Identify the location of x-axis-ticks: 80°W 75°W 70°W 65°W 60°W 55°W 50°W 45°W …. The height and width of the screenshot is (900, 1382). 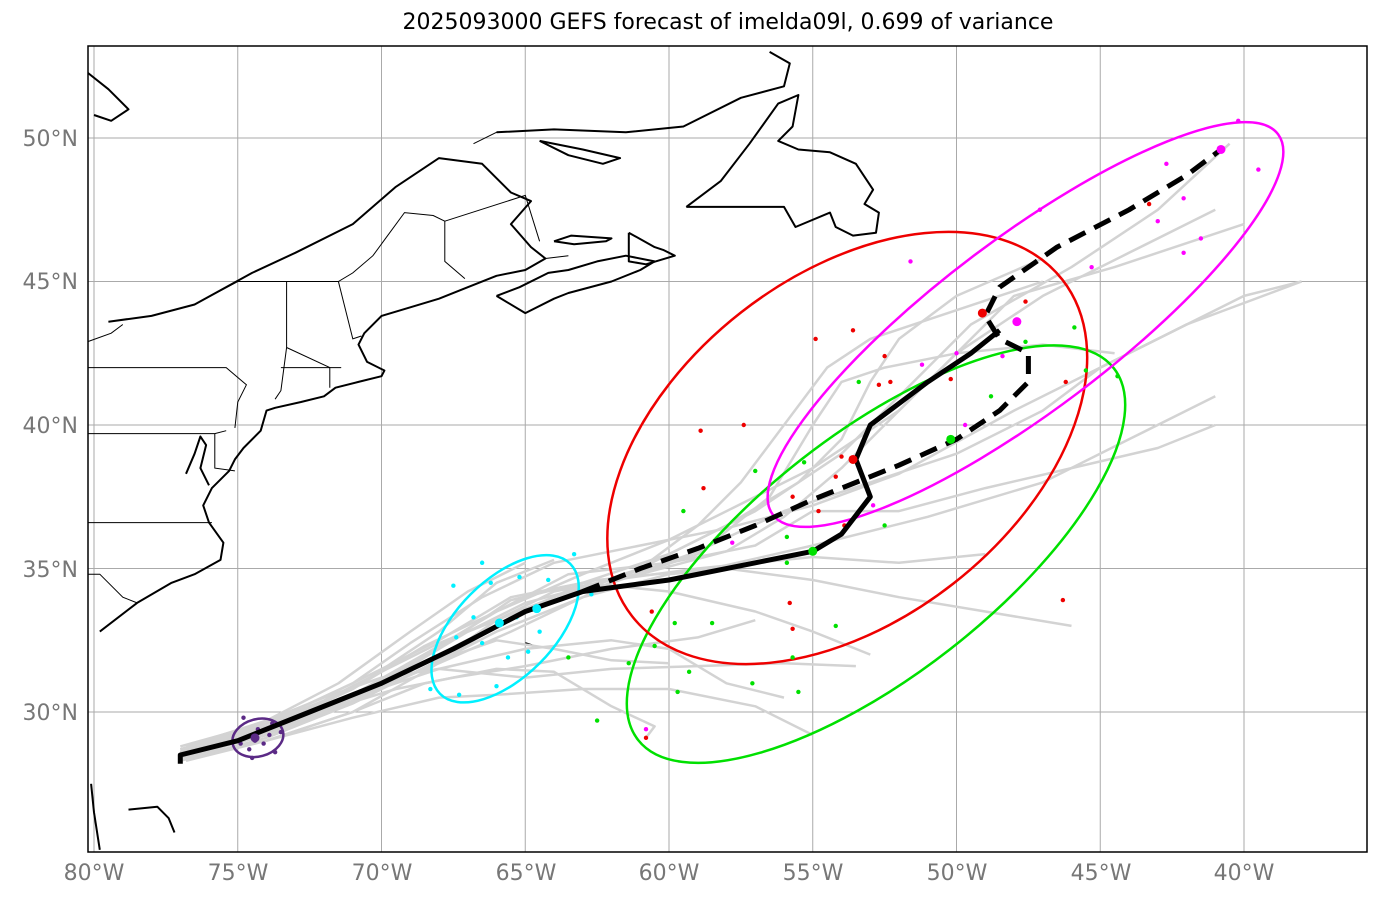
(669, 873).